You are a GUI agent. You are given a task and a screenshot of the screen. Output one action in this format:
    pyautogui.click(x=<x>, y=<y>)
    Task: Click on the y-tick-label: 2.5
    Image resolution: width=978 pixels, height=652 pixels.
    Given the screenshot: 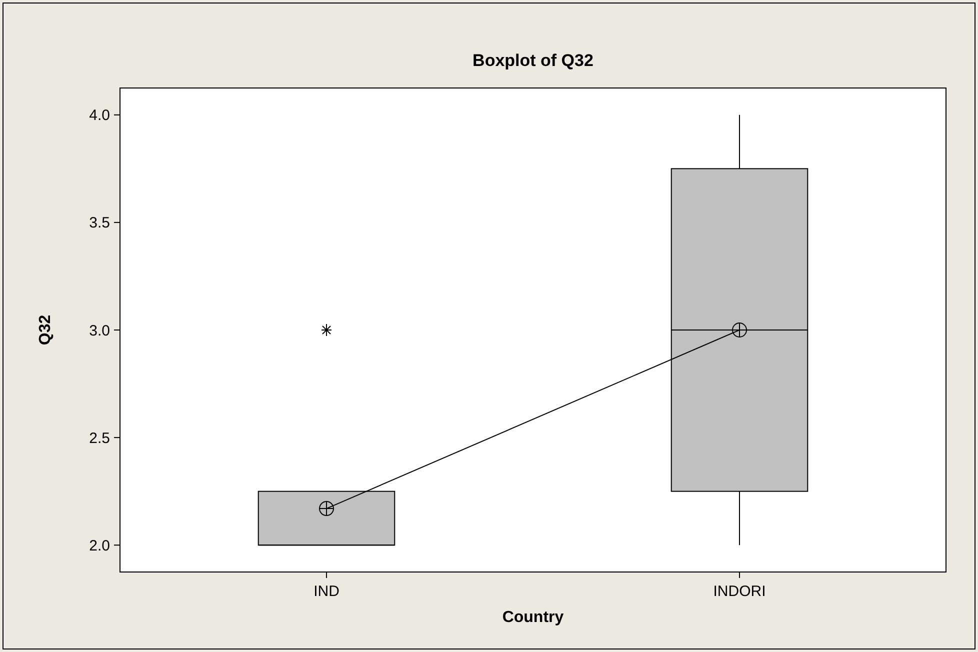 What is the action you would take?
    pyautogui.click(x=99, y=438)
    